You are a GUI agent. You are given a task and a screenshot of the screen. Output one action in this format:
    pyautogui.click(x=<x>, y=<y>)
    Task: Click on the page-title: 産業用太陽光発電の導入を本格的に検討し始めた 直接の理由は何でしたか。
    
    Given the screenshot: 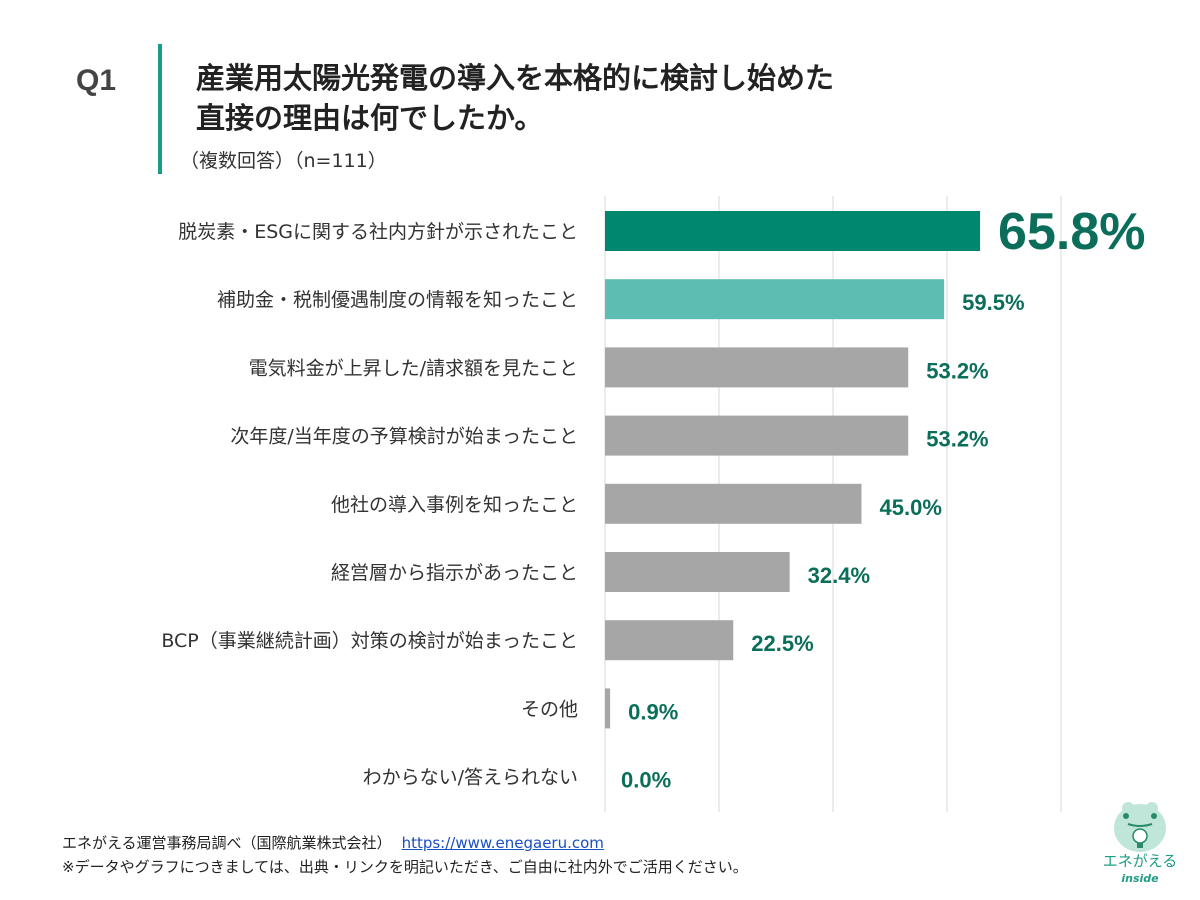 What is the action you would take?
    pyautogui.click(x=515, y=98)
    